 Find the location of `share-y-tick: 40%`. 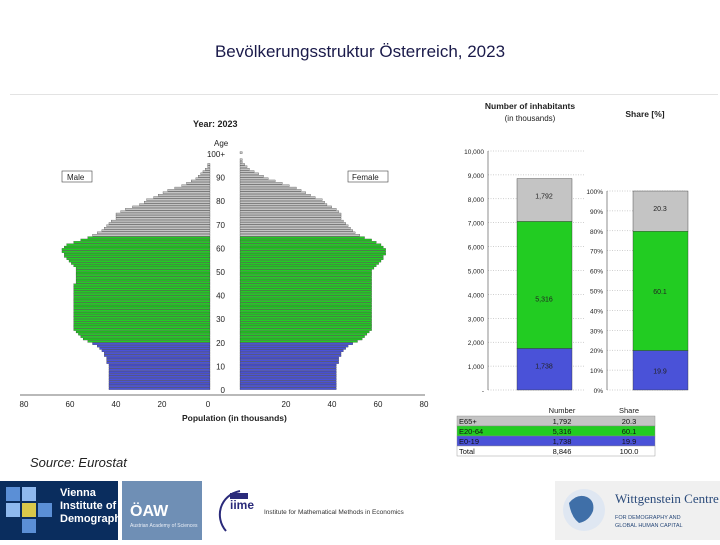

share-y-tick: 40% is located at coordinates (596, 311).